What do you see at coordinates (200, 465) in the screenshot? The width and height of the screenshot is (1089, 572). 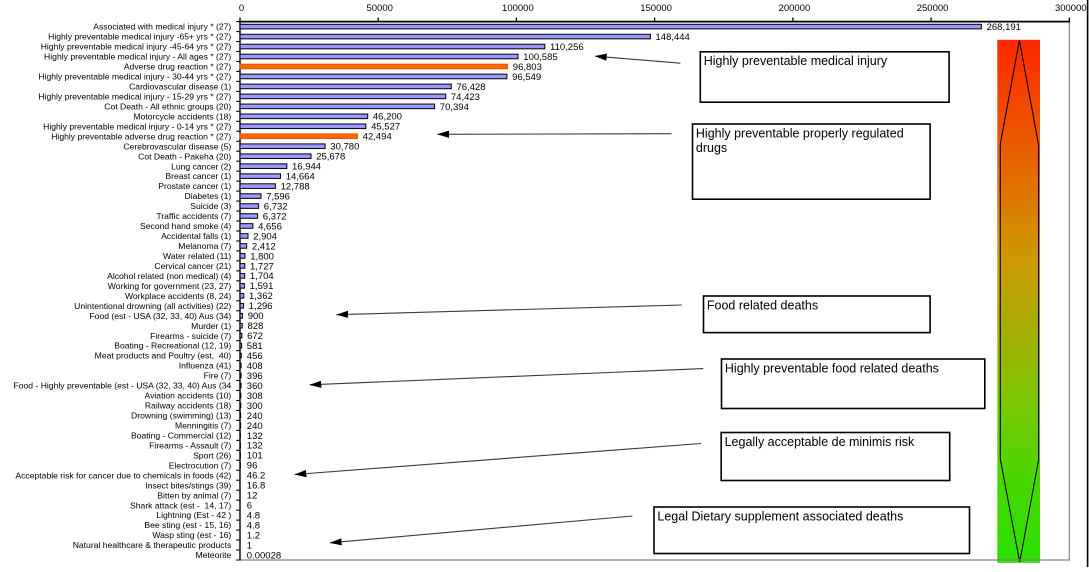 I see `svg-text: Electrocution (7)` at bounding box center [200, 465].